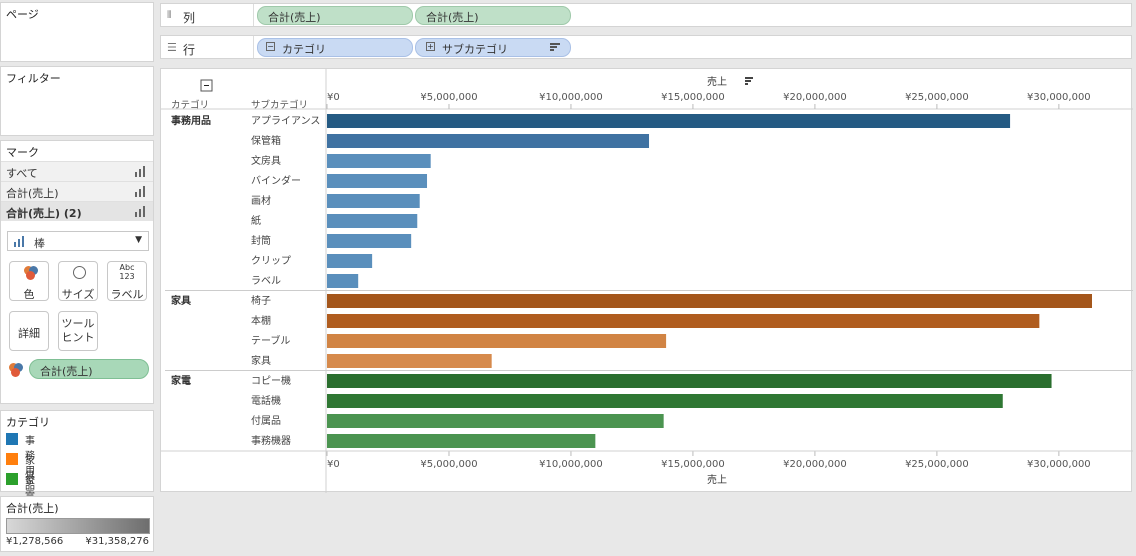 Image resolution: width=1136 pixels, height=556 pixels. I want to click on subcategory-label: 紙, so click(256, 220).